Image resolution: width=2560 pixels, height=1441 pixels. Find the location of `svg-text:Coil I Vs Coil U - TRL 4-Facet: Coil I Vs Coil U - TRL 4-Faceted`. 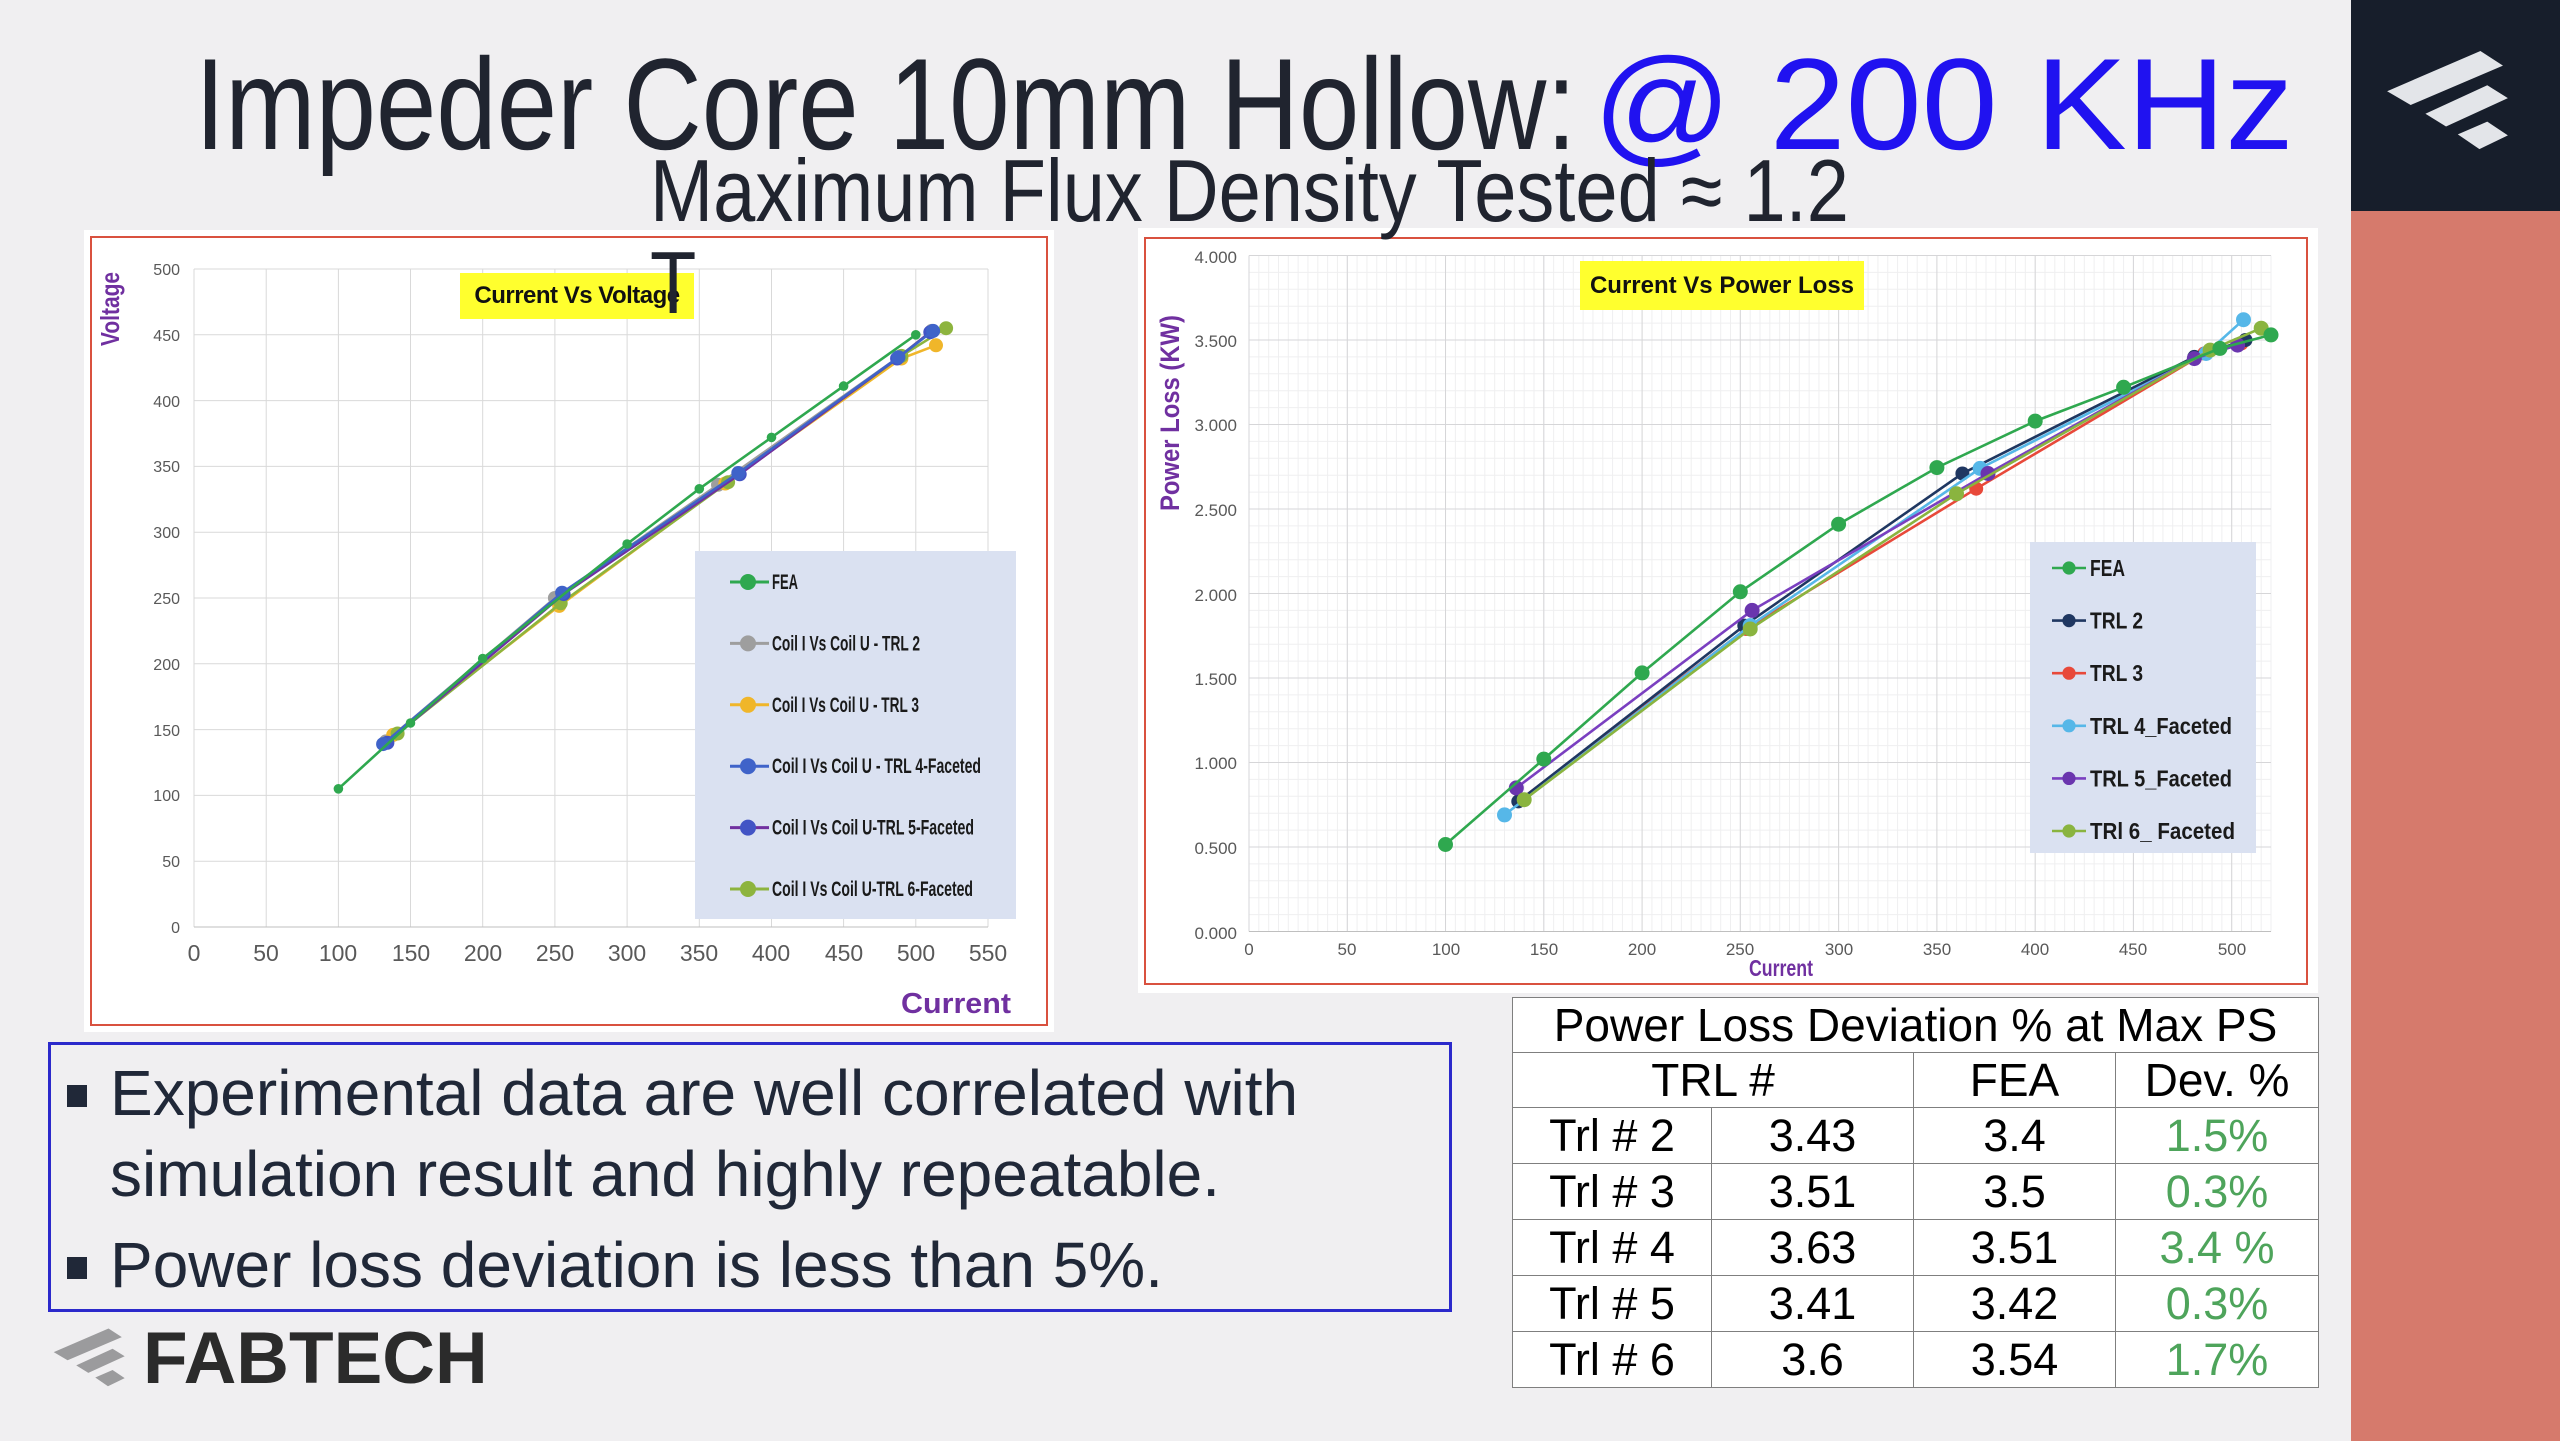

svg-text:Coil I Vs Coil U - TRL 4-Facet: Coil I Vs Coil U - TRL 4-Faceted is located at coordinates (876, 766).